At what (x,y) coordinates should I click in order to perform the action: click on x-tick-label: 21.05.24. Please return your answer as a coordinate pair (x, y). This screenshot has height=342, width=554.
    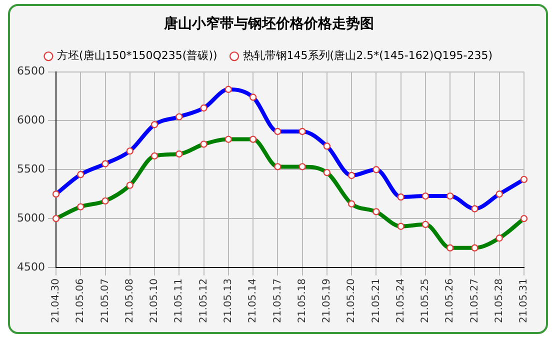
    Looking at the image, I should click on (400, 300).